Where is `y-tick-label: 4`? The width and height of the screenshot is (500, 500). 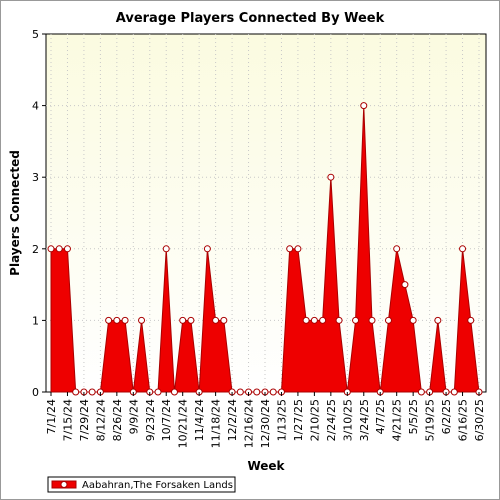 y-tick-label: 4 is located at coordinates (35, 106).